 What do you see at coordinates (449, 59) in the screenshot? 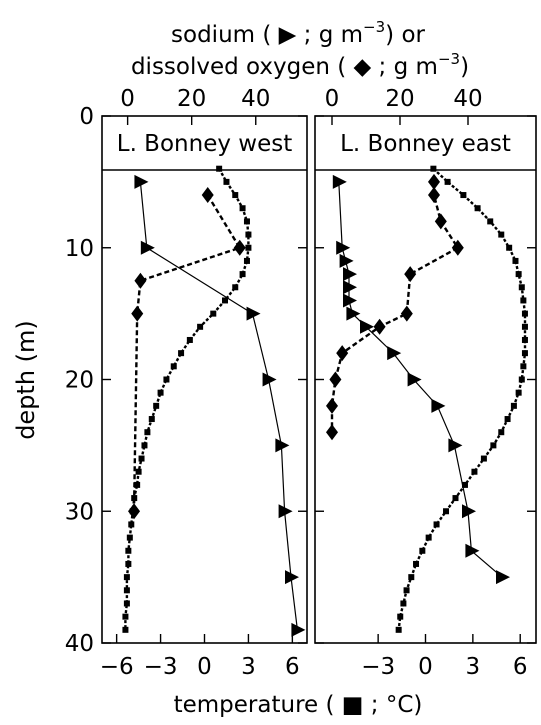
I see `top-title-2-sup: −3` at bounding box center [449, 59].